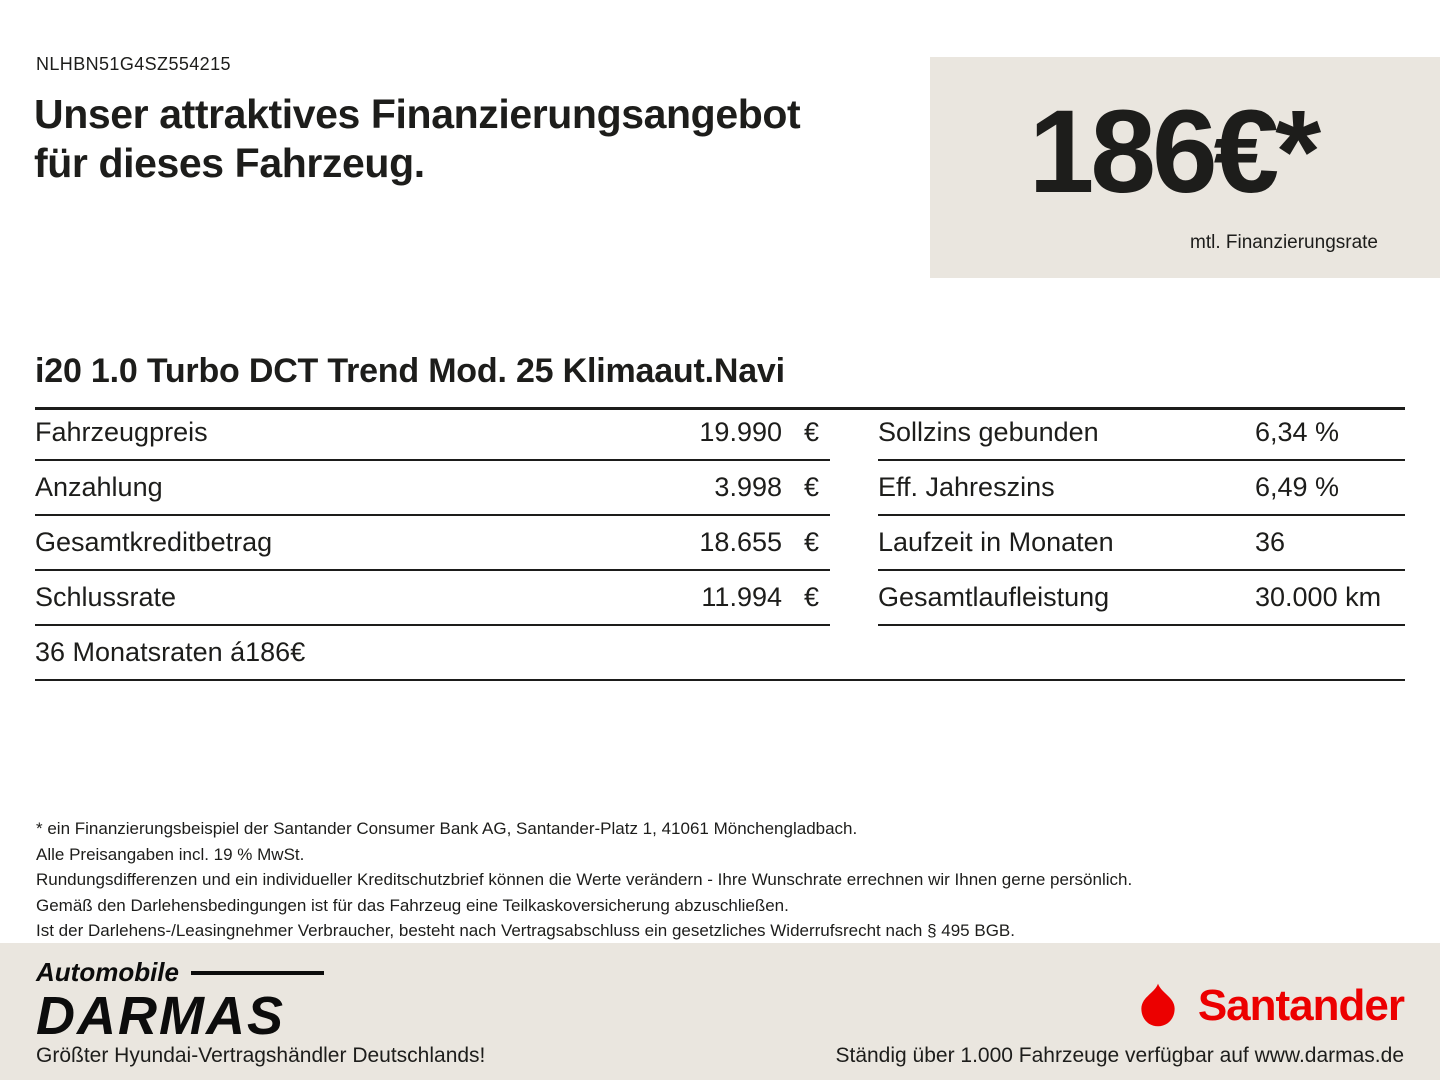 The height and width of the screenshot is (1080, 1440). Describe the element at coordinates (1297, 432) in the screenshot. I see `row-value: 6,34 %` at that location.